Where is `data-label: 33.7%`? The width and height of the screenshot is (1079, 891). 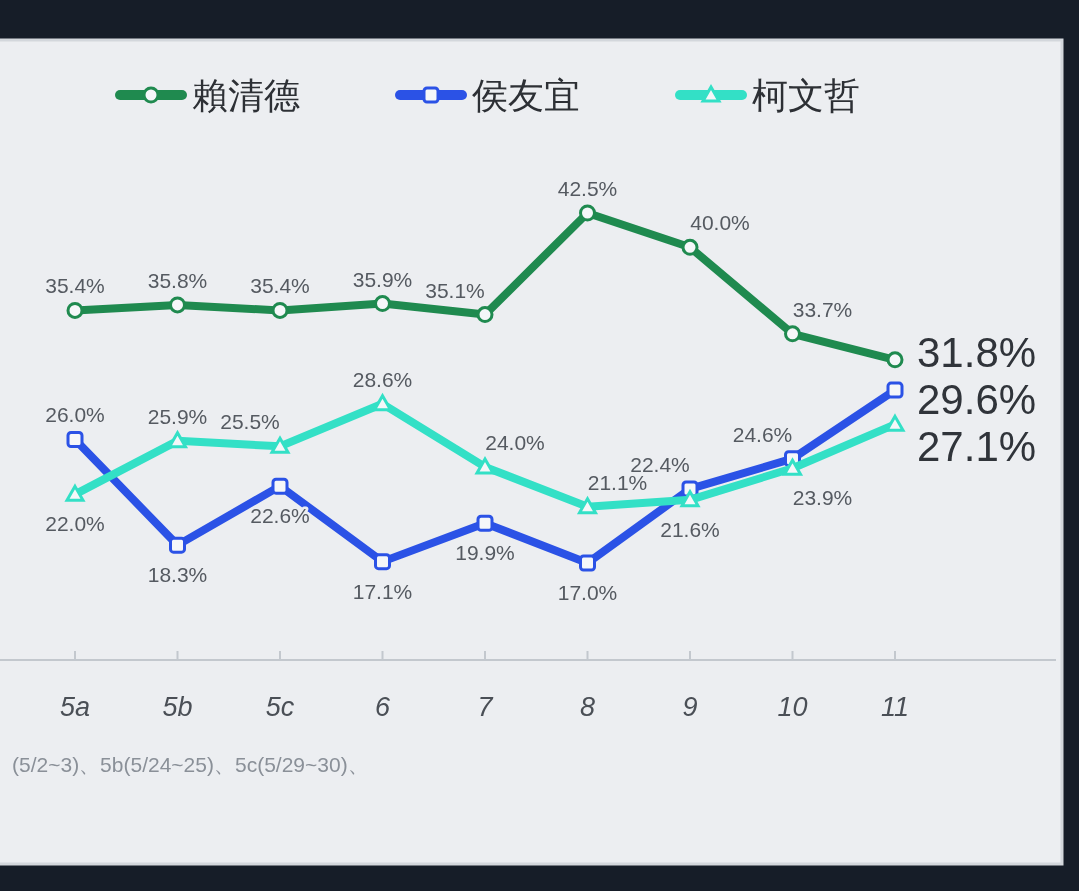 data-label: 33.7% is located at coordinates (822, 309).